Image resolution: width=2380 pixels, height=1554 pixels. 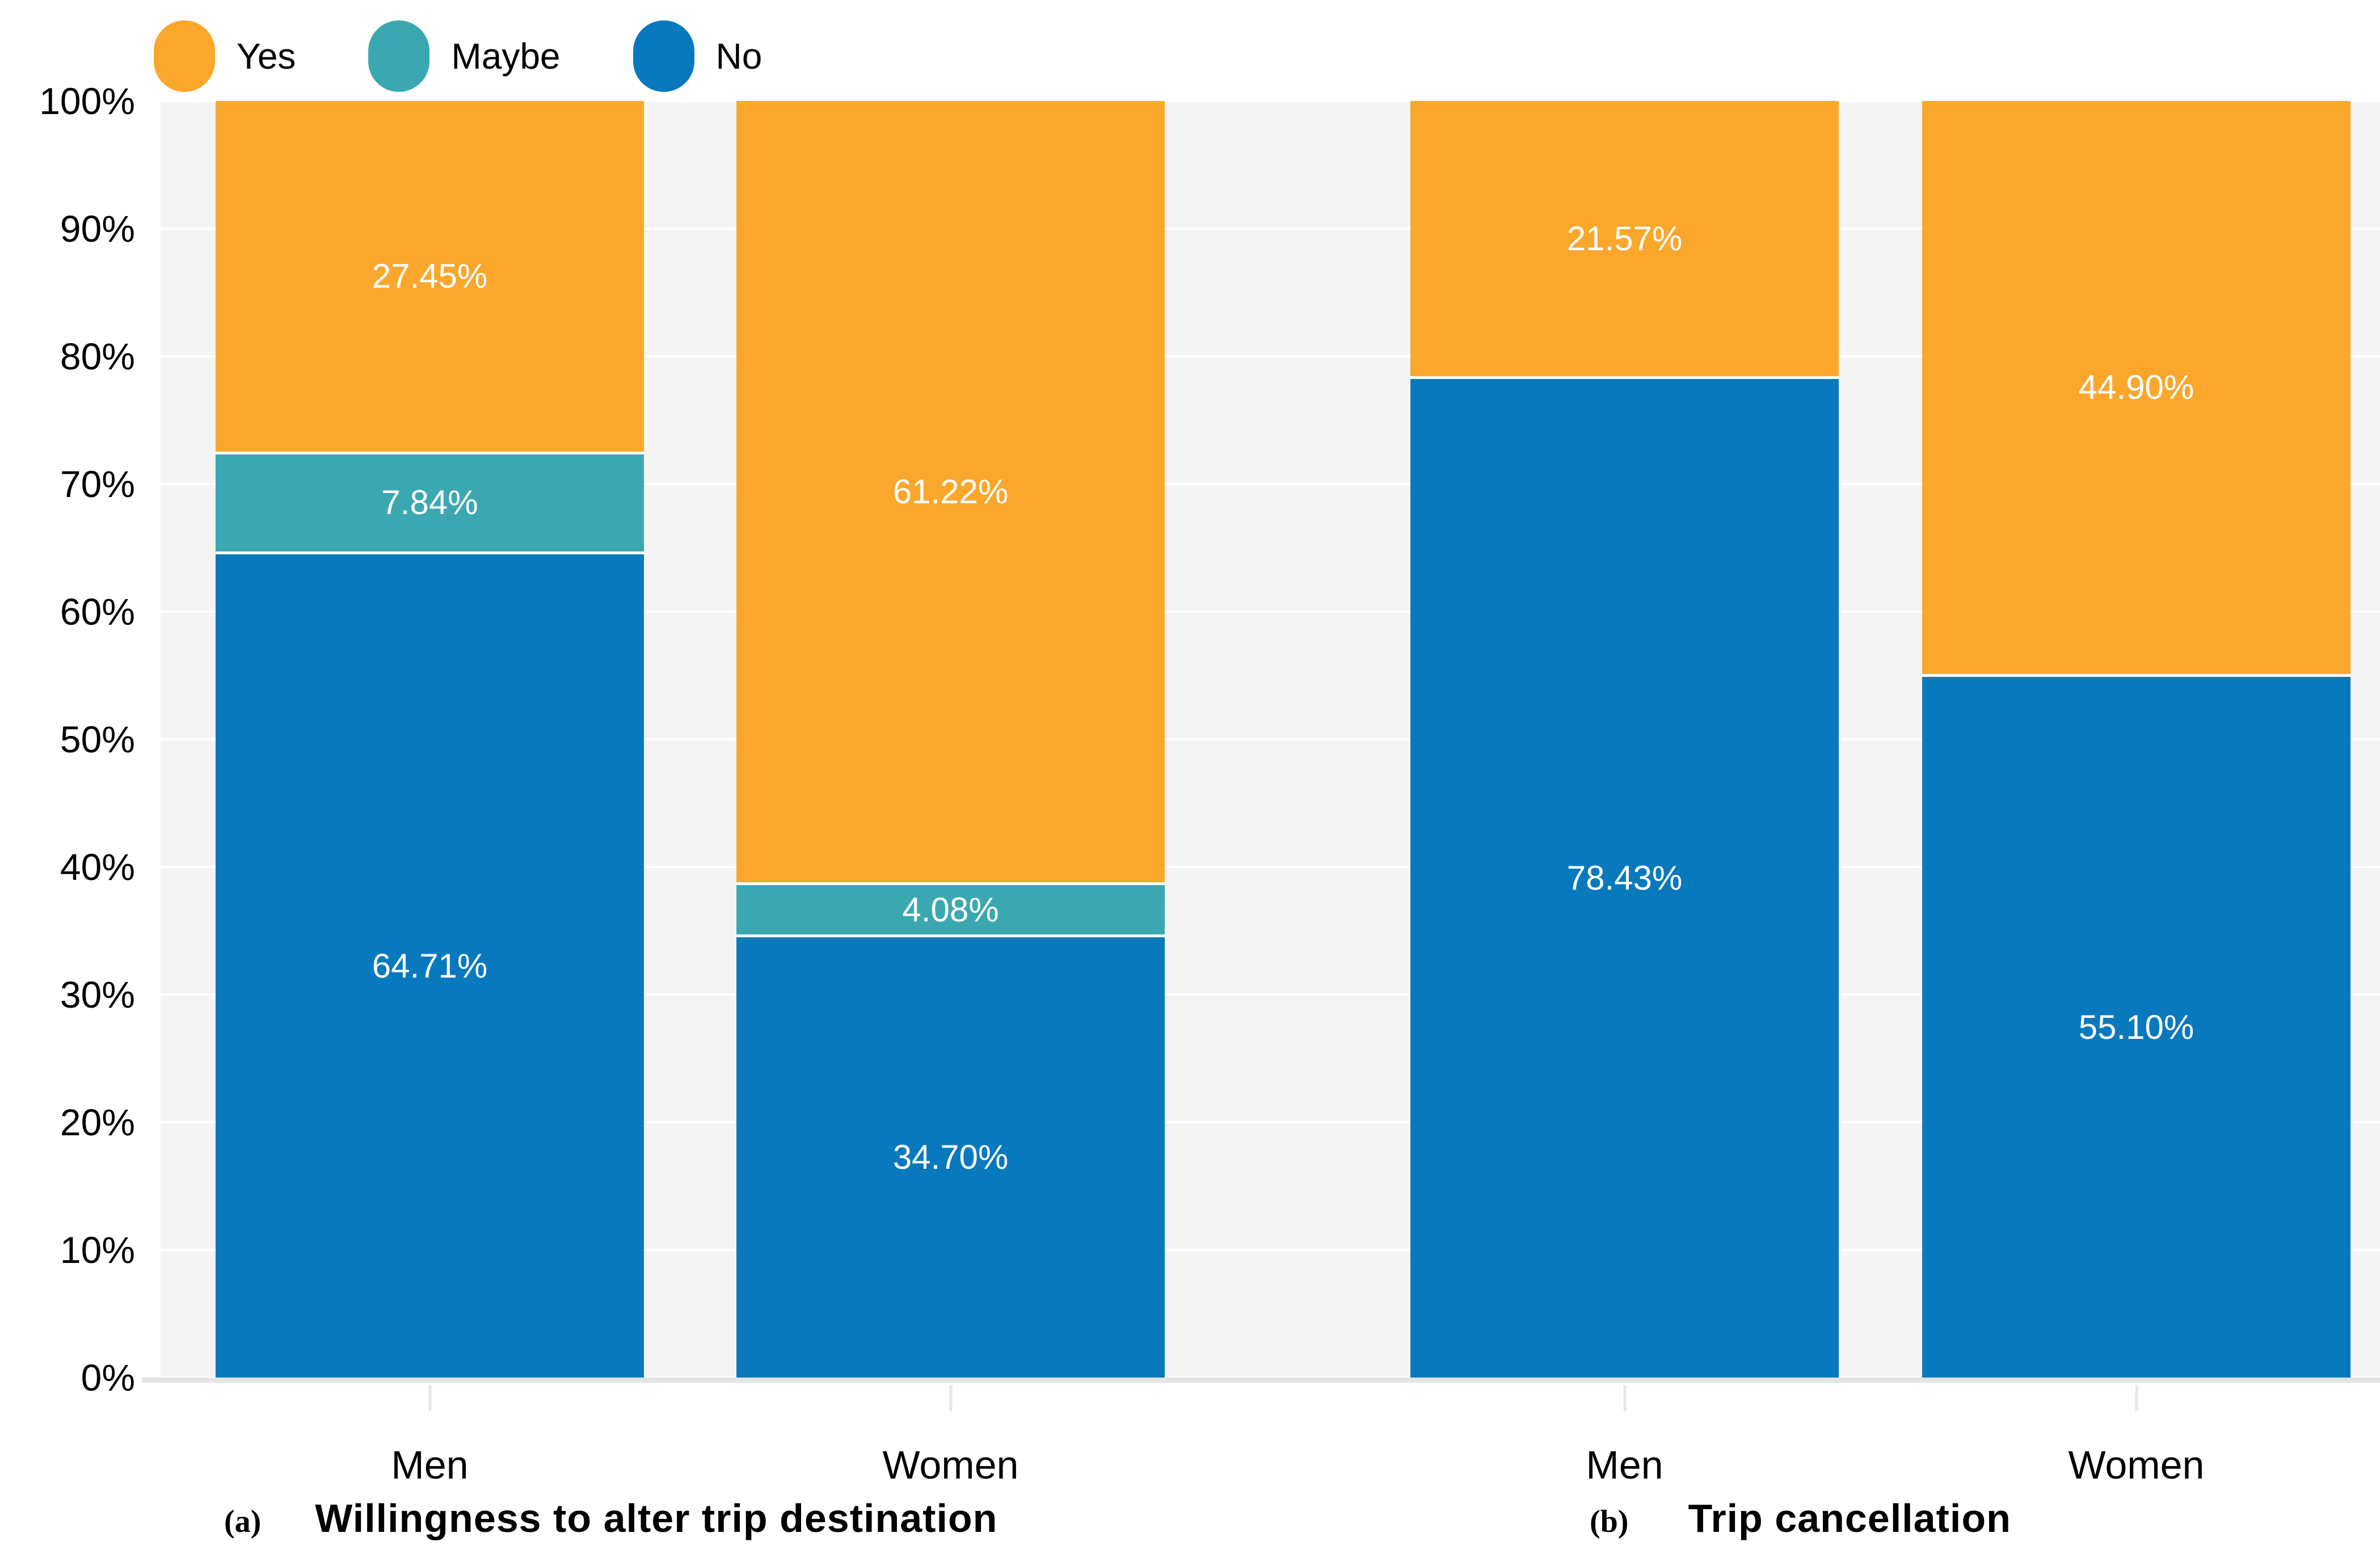 I want to click on segment-yes: 27.45%, so click(x=430, y=276).